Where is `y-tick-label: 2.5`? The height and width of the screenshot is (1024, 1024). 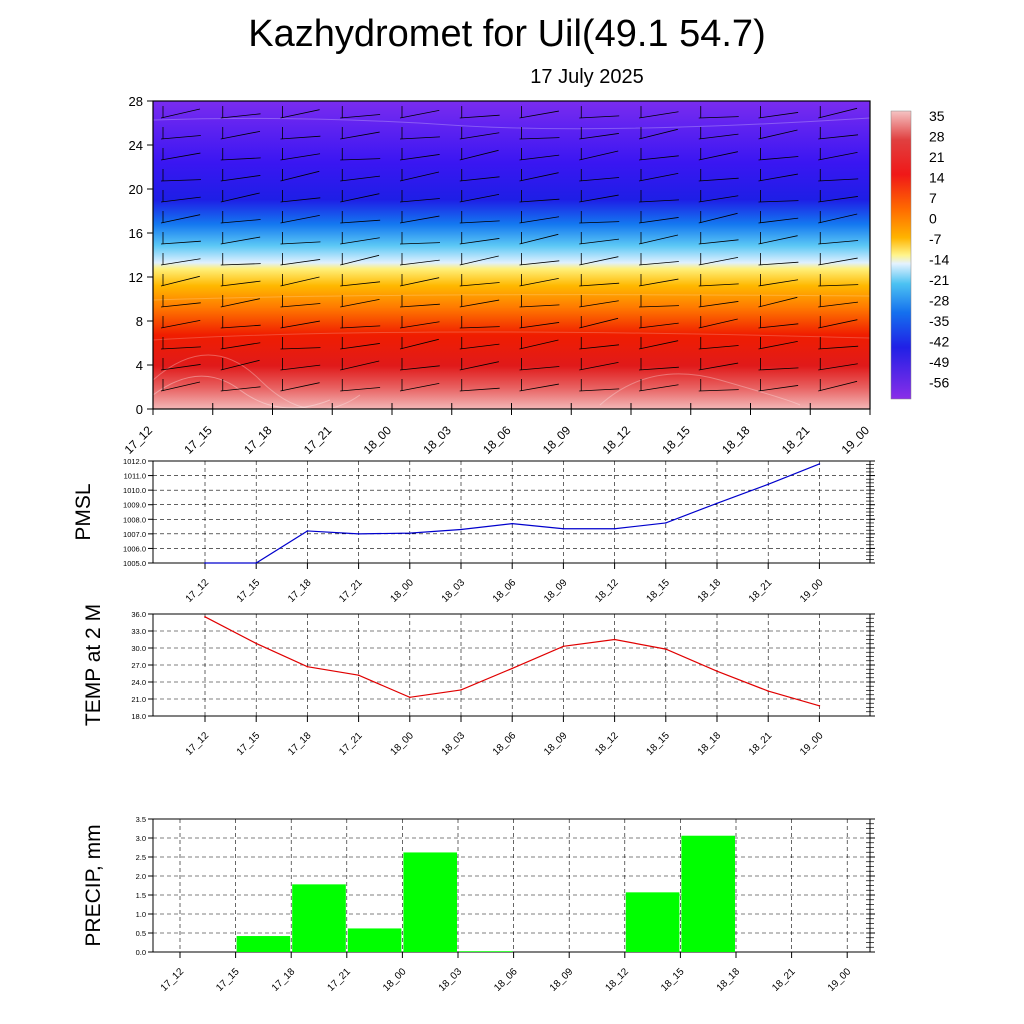 y-tick-label: 2.5 is located at coordinates (141, 857).